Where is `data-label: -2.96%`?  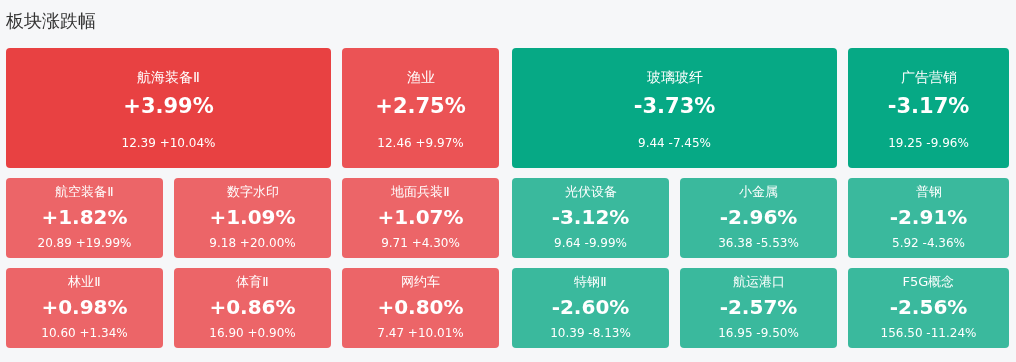 data-label: -2.96% is located at coordinates (758, 217).